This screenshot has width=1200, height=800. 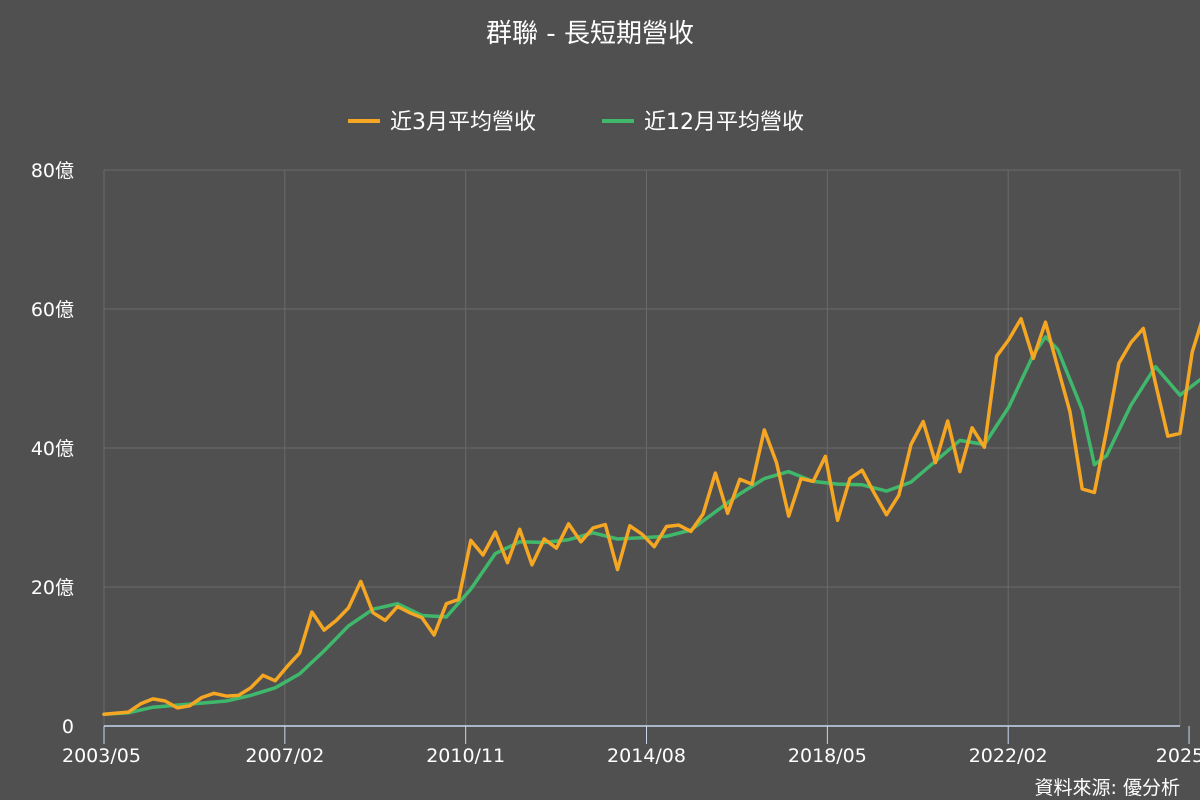 What do you see at coordinates (646, 756) in the screenshot?
I see `x-tick-label: 2014/08` at bounding box center [646, 756].